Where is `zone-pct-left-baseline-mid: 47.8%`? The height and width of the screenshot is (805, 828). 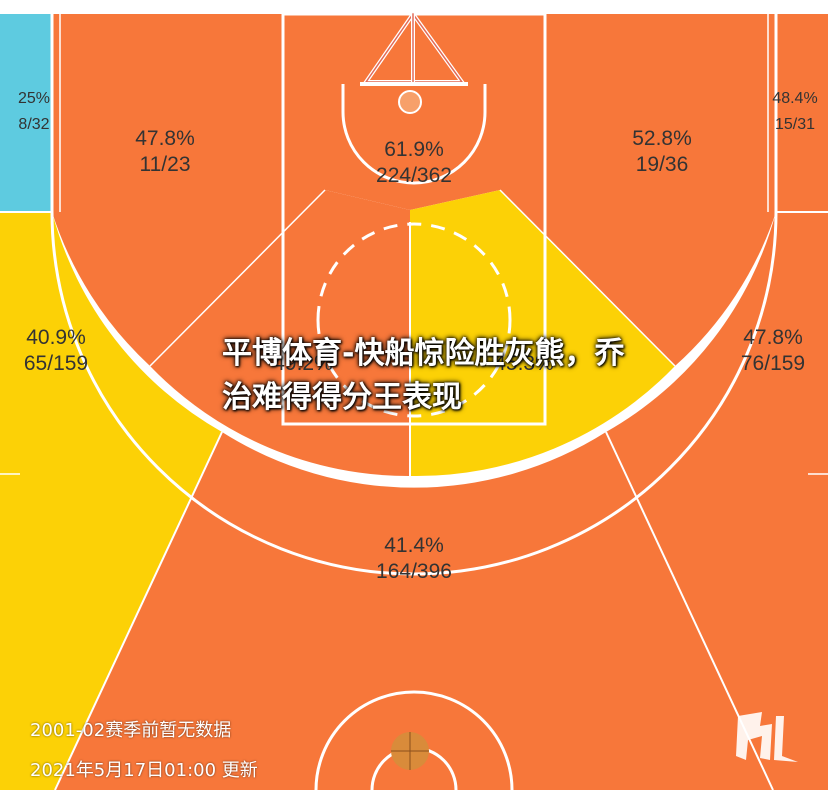
zone-pct-left-baseline-mid: 47.8% is located at coordinates (165, 138).